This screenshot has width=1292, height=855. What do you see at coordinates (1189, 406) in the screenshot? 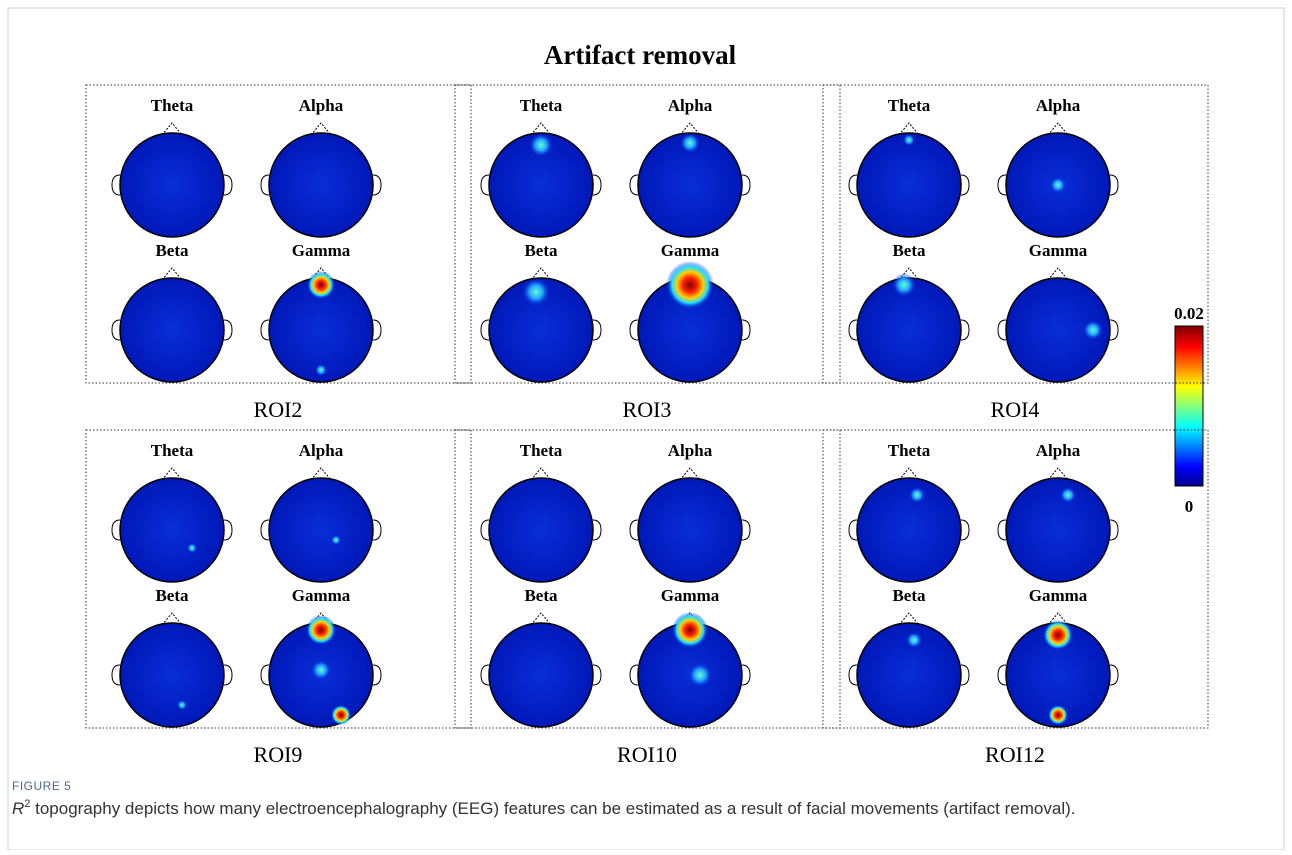
I see `colorbar` at bounding box center [1189, 406].